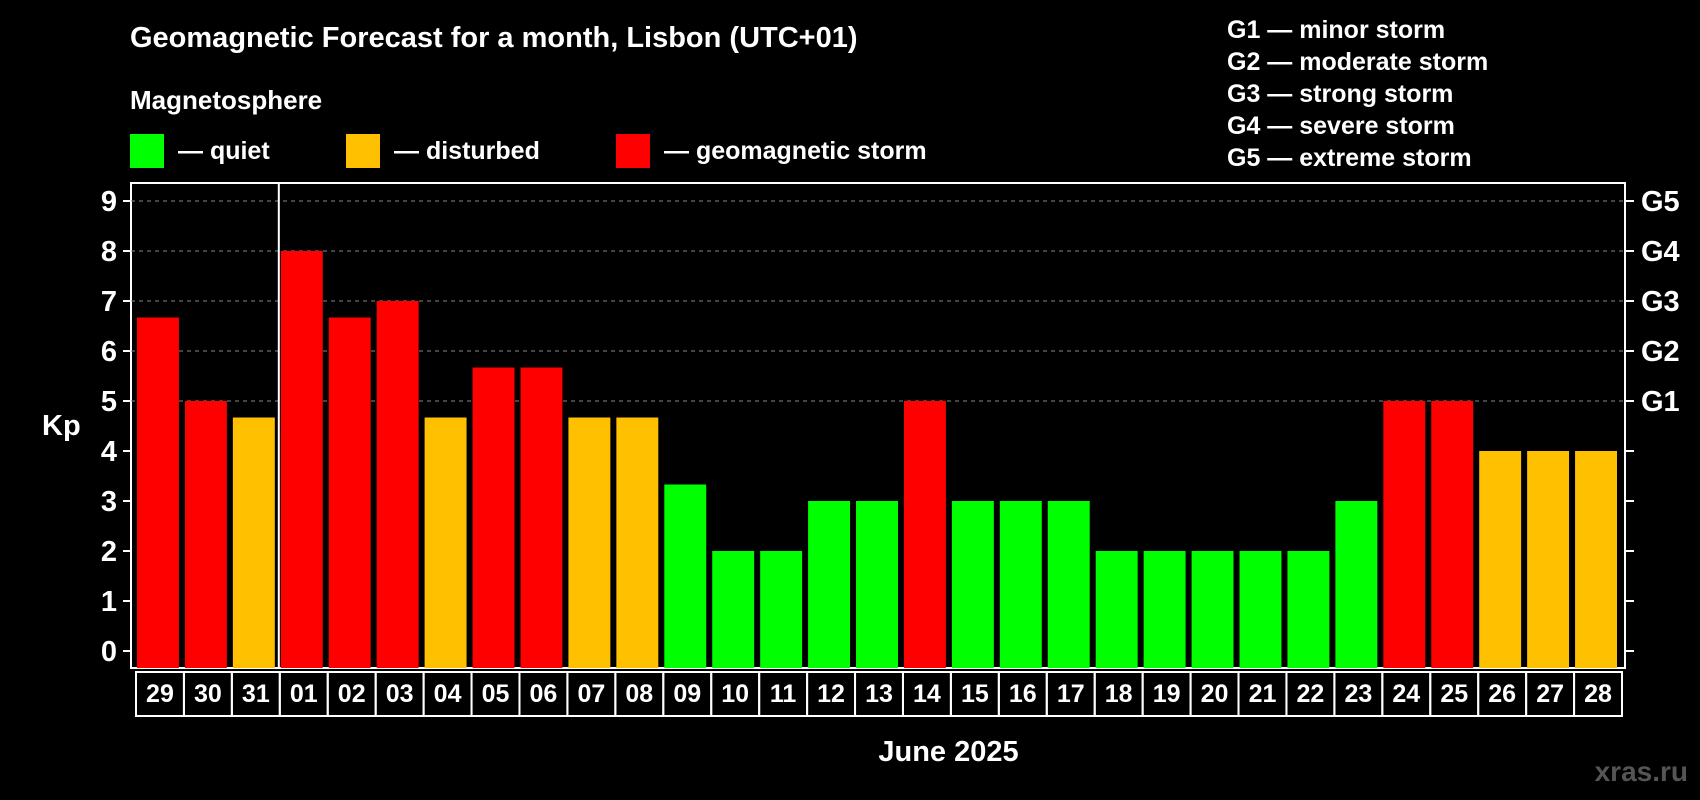 The image size is (1700, 800). Describe the element at coordinates (1311, 694) in the screenshot. I see `x-tick-label: 22` at that location.